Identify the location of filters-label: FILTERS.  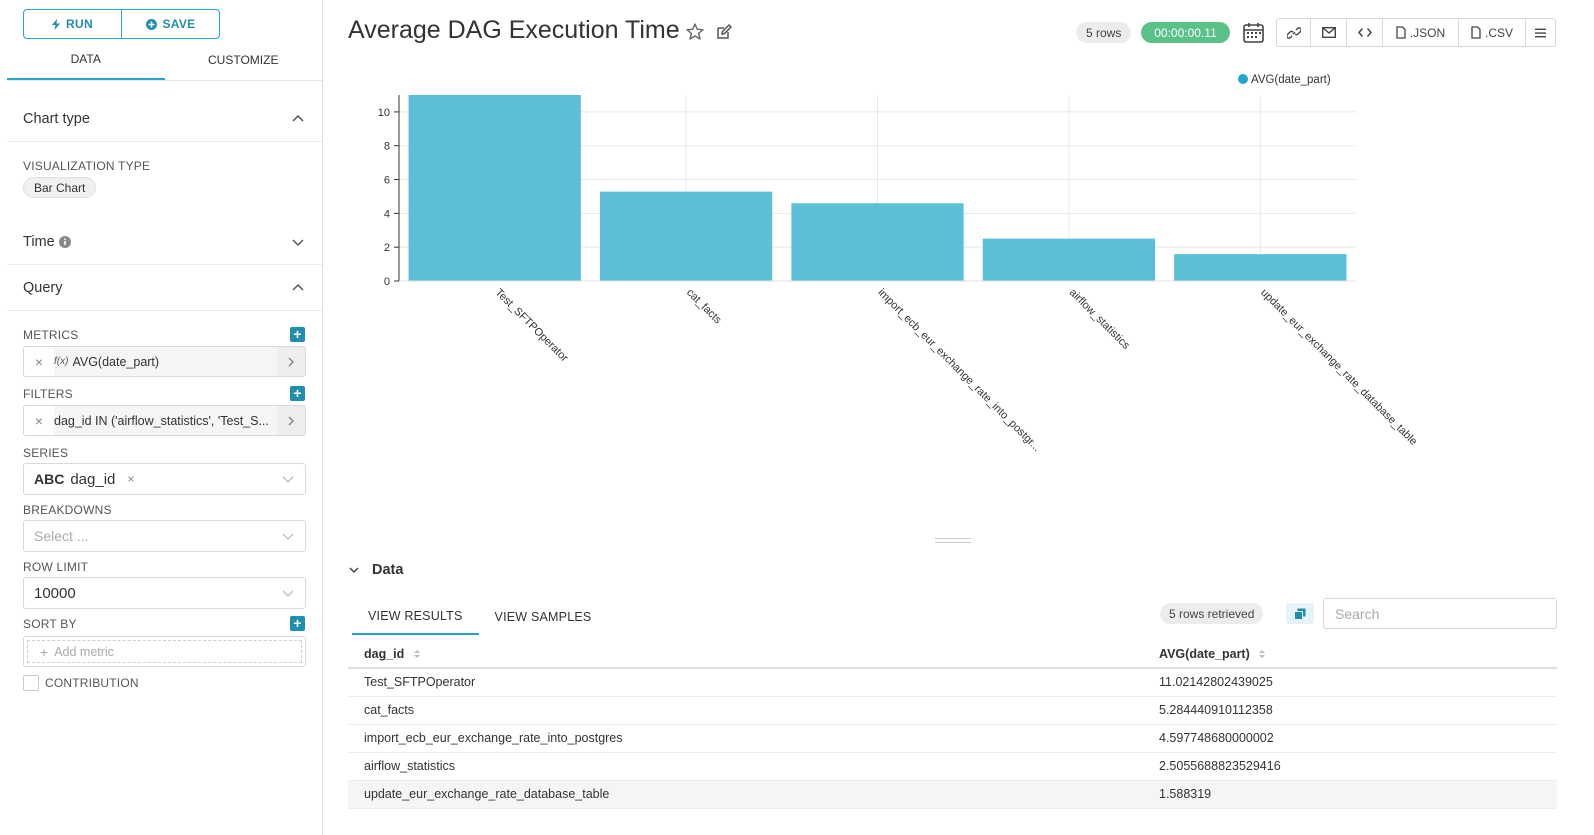
(48, 394).